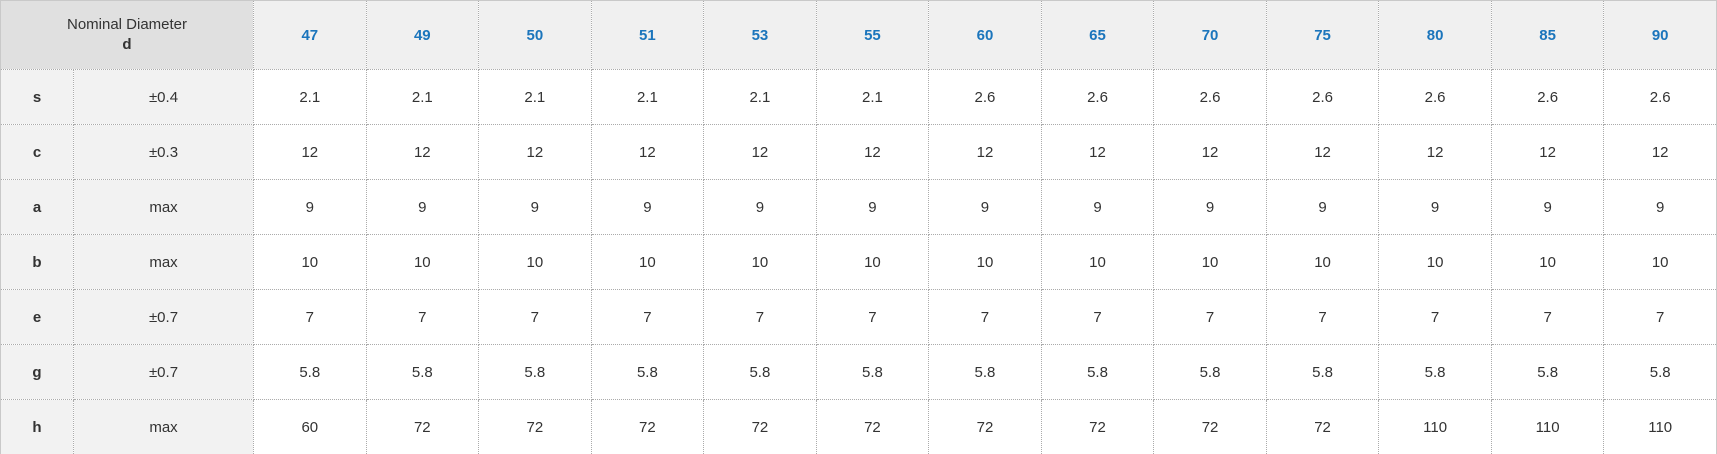 The image size is (1717, 454). What do you see at coordinates (422, 207) in the screenshot?
I see `cell-a-49: 9` at bounding box center [422, 207].